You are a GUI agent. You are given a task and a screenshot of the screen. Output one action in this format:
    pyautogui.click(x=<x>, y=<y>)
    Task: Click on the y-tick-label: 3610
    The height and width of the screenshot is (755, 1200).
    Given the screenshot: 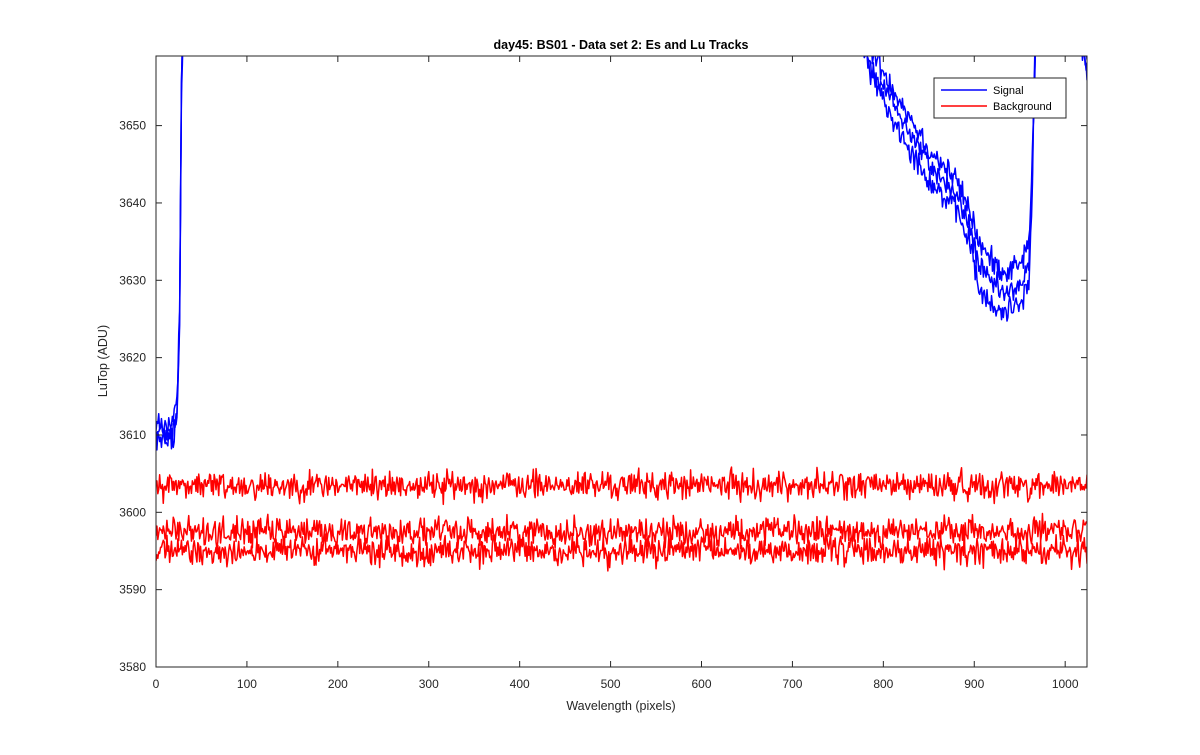 What is the action you would take?
    pyautogui.click(x=132, y=435)
    